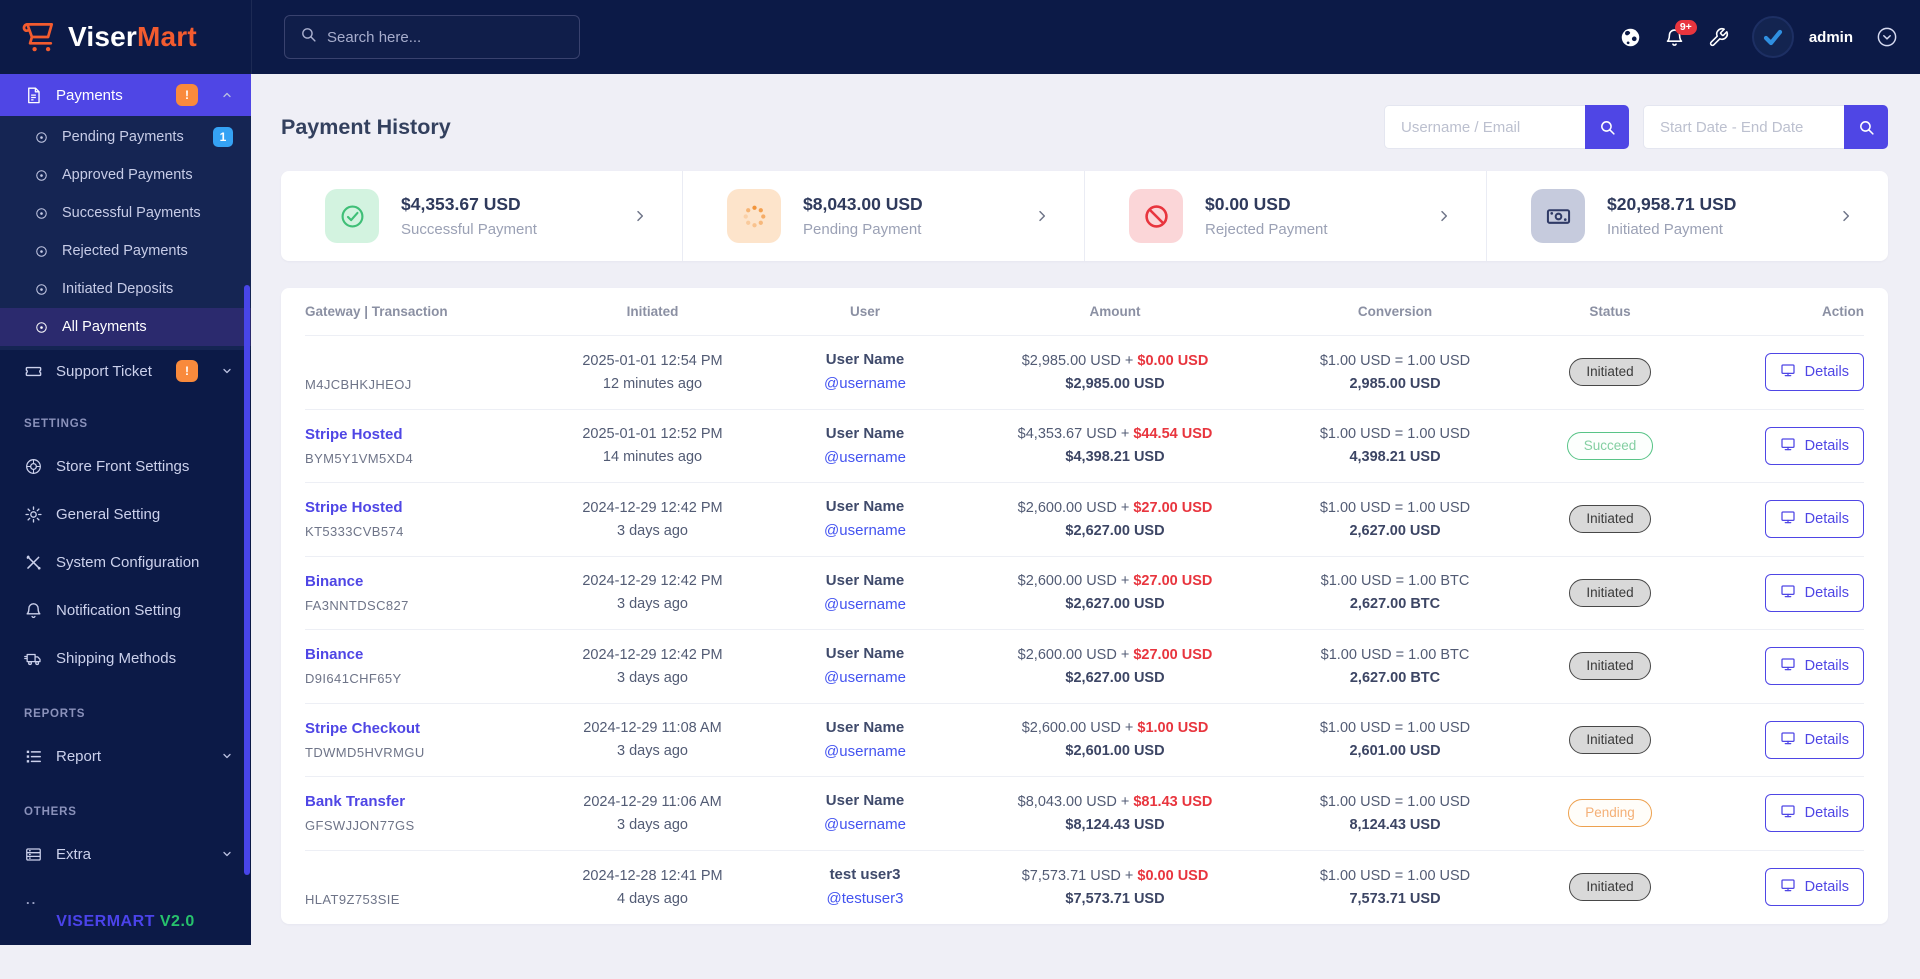  Describe the element at coordinates (1395, 519) in the screenshot. I see `cell-conversion: $1.00 USD = 1.00 USD 2,627.00 USD` at that location.